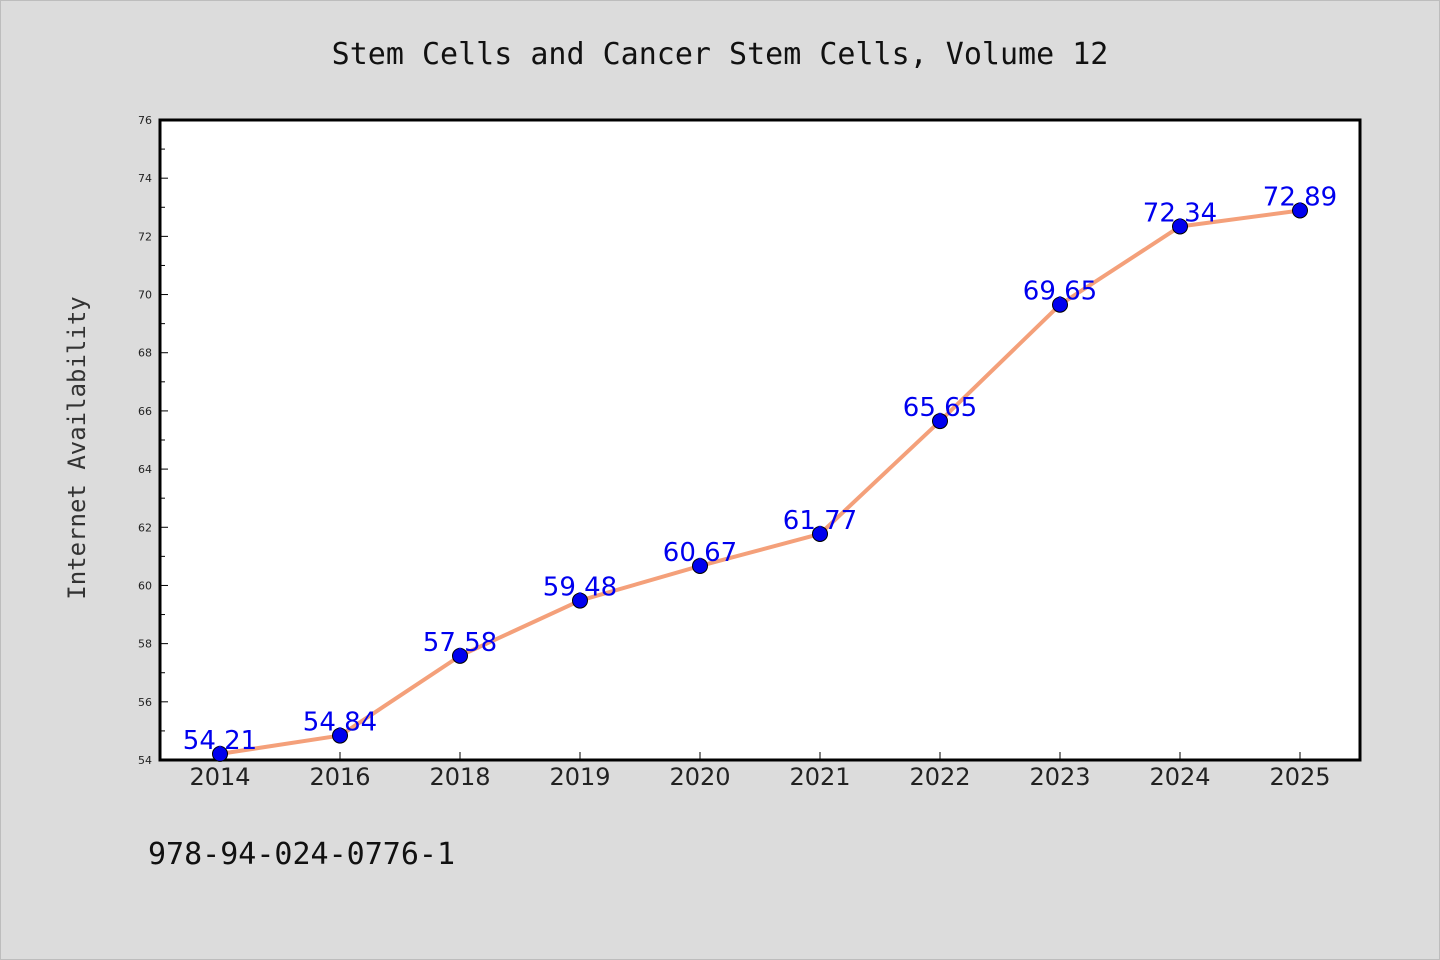  Describe the element at coordinates (145, 760) in the screenshot. I see `y-tick-label: 54` at that location.